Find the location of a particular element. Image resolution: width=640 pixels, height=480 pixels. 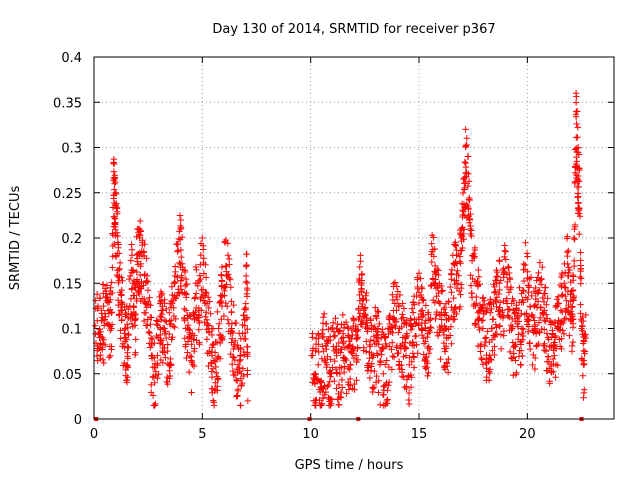

x-tick-label: 15 is located at coordinates (419, 434).